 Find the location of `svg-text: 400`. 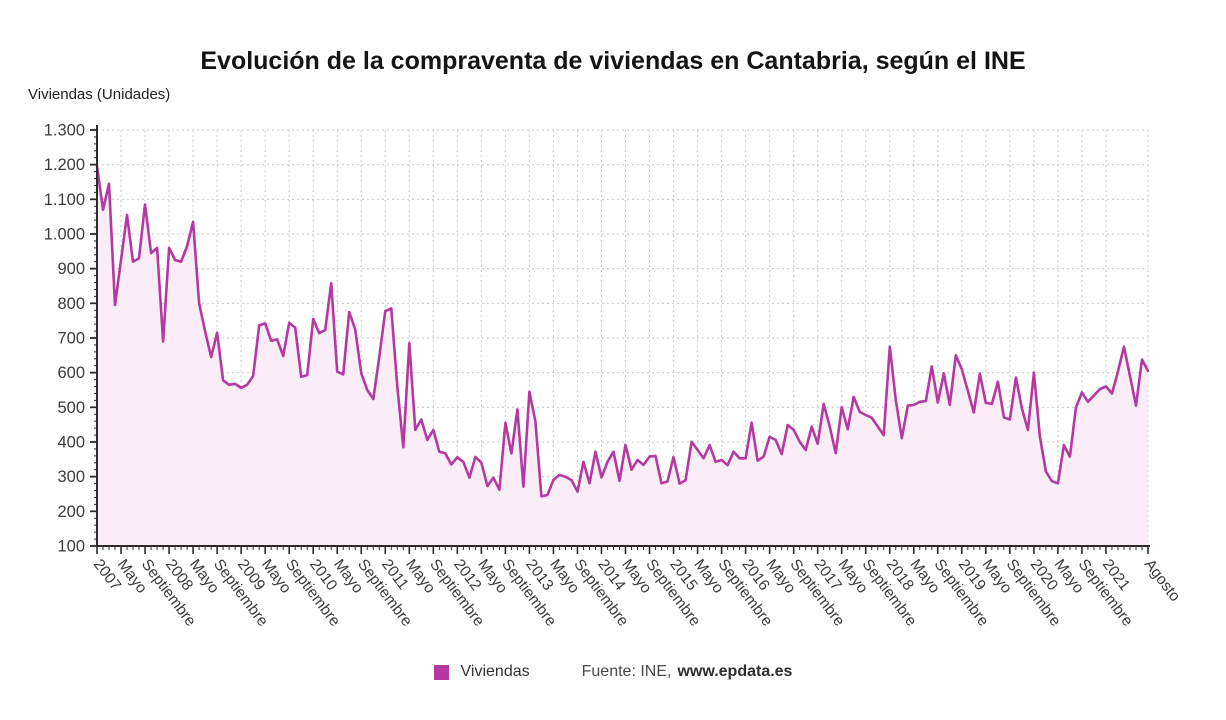

svg-text: 400 is located at coordinates (71, 443).